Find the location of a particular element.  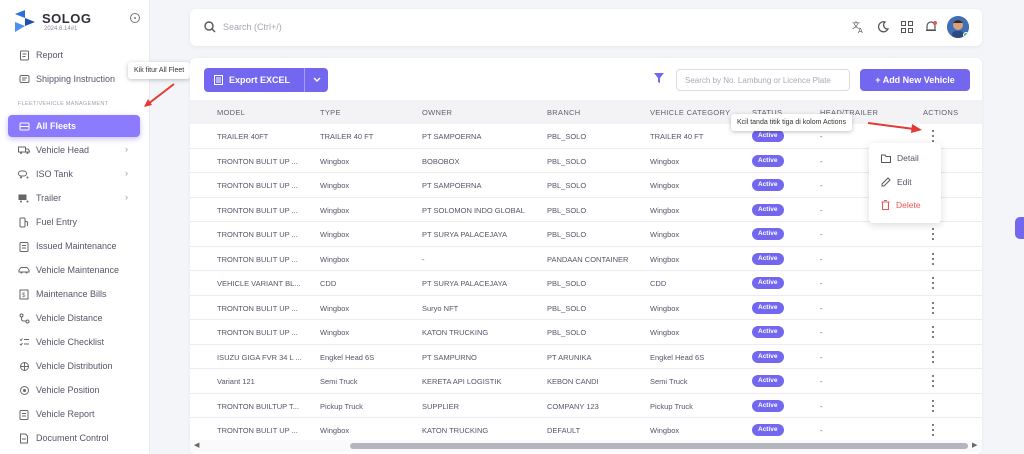

sidebar-item-vehicle-checklist: Vehicle Checklist is located at coordinates (74, 342).